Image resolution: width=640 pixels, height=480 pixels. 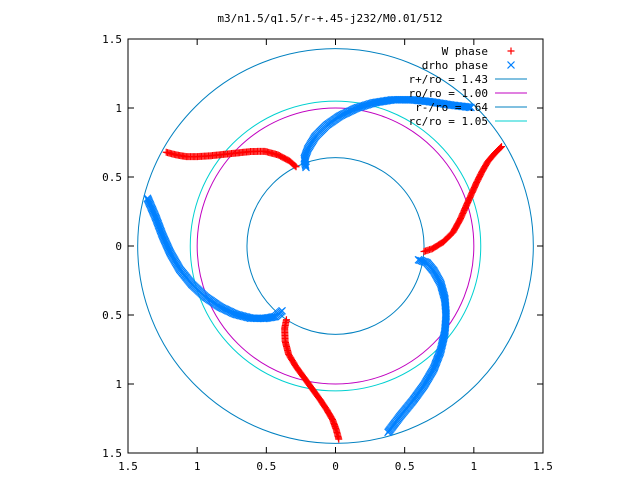 I want to click on legend-label: r-/ro = .64, so click(x=451, y=107).